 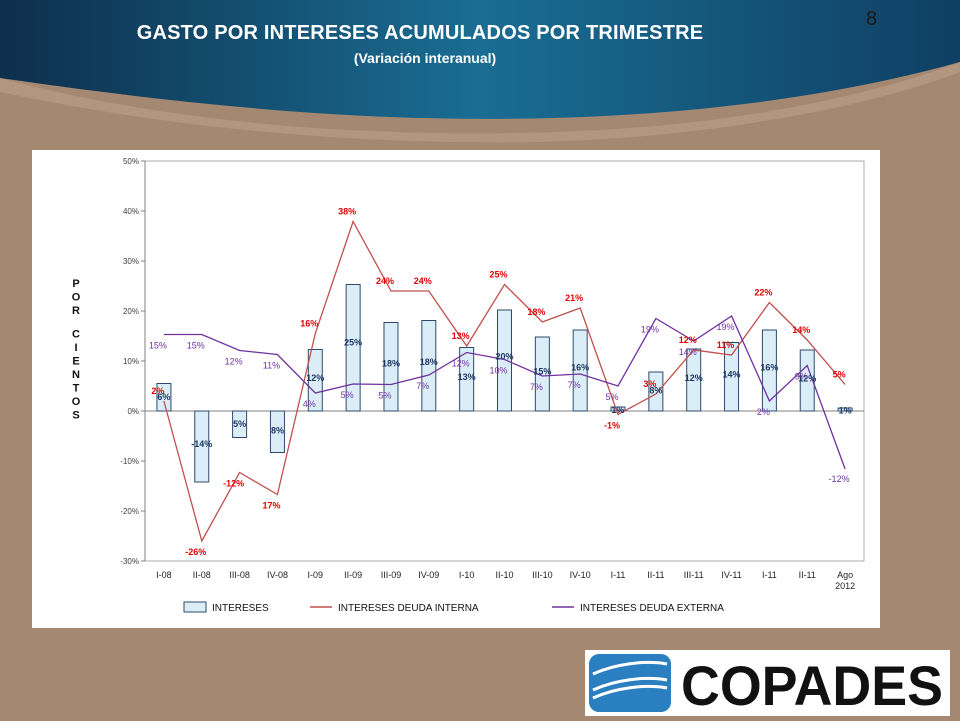 I want to click on data-label-deuda-externa: 9%, so click(x=801, y=377).